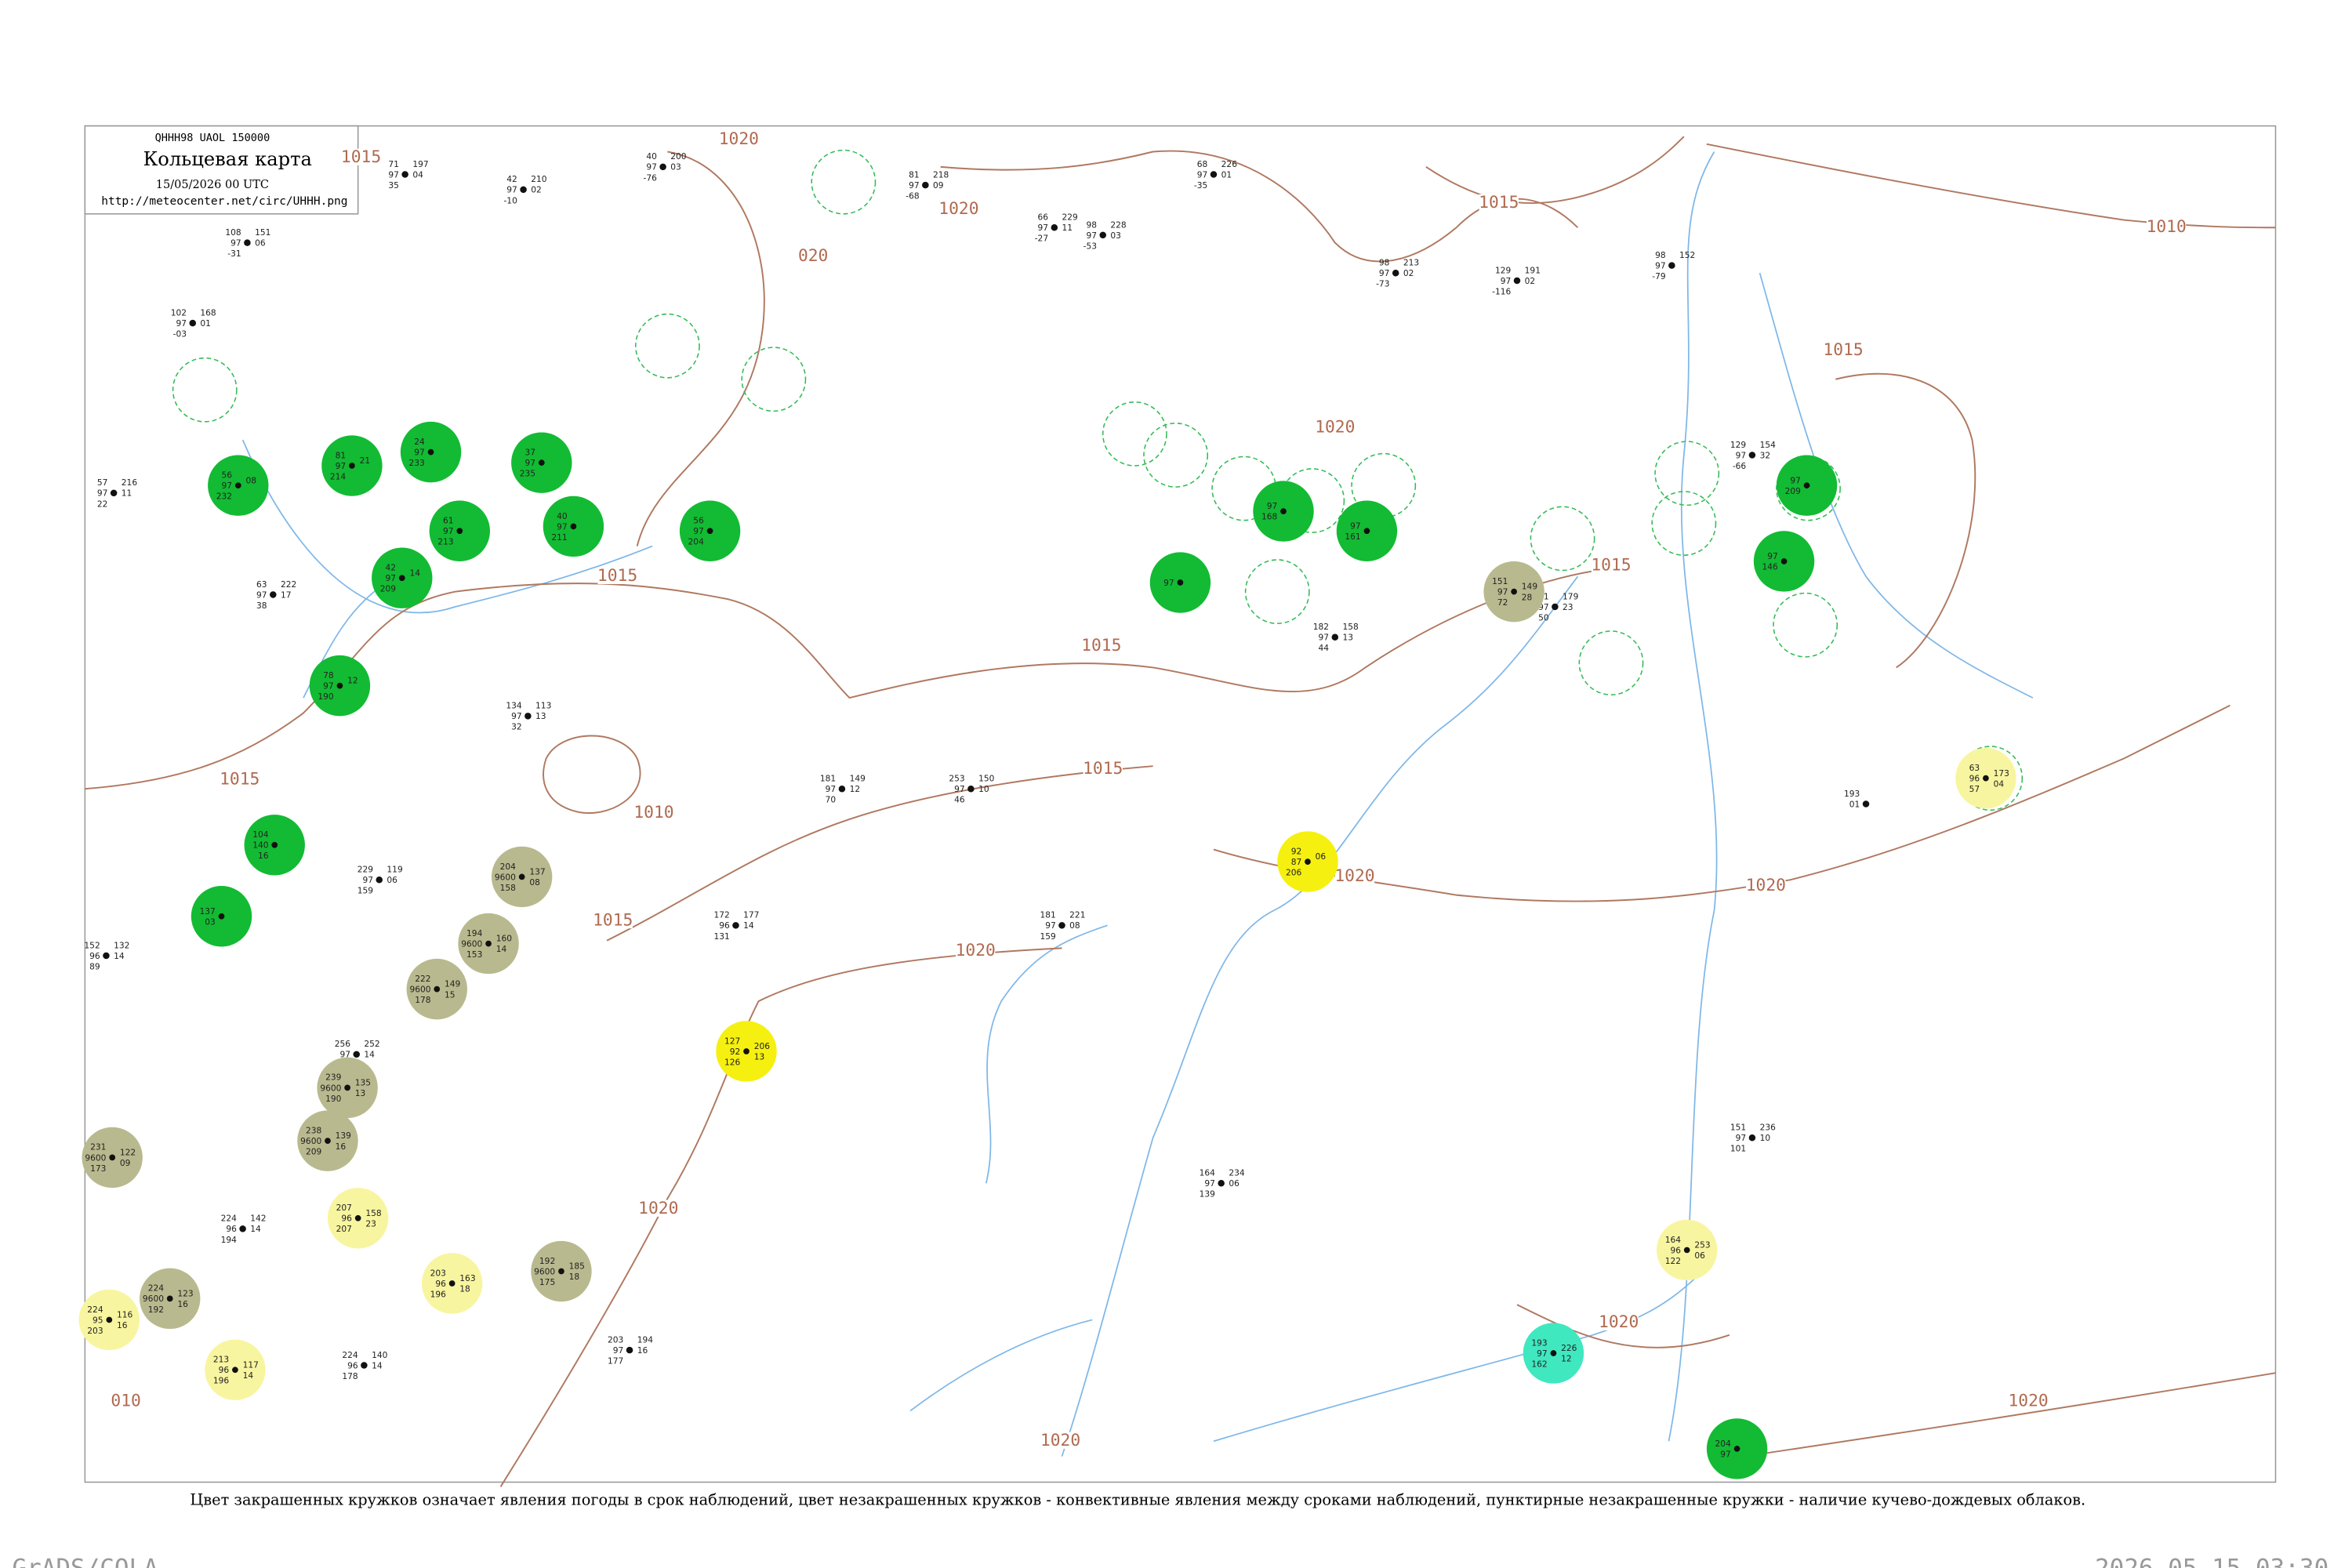 This screenshot has width=2352, height=1568. What do you see at coordinates (537, 872) in the screenshot?
I see `station-value: 137` at bounding box center [537, 872].